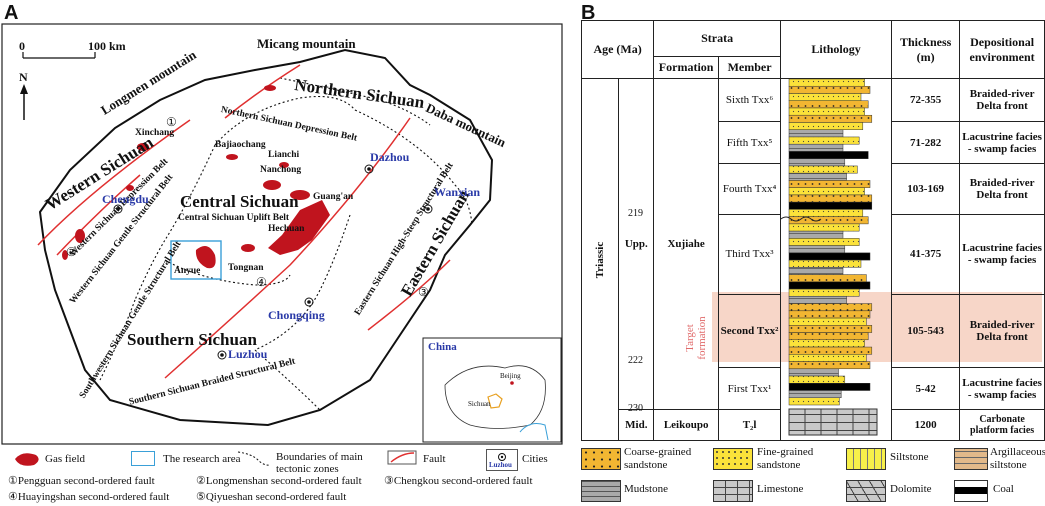 This screenshot has width=1045, height=506. What do you see at coordinates (801, 219) in the screenshot?
I see `unconformity-icon` at bounding box center [801, 219].